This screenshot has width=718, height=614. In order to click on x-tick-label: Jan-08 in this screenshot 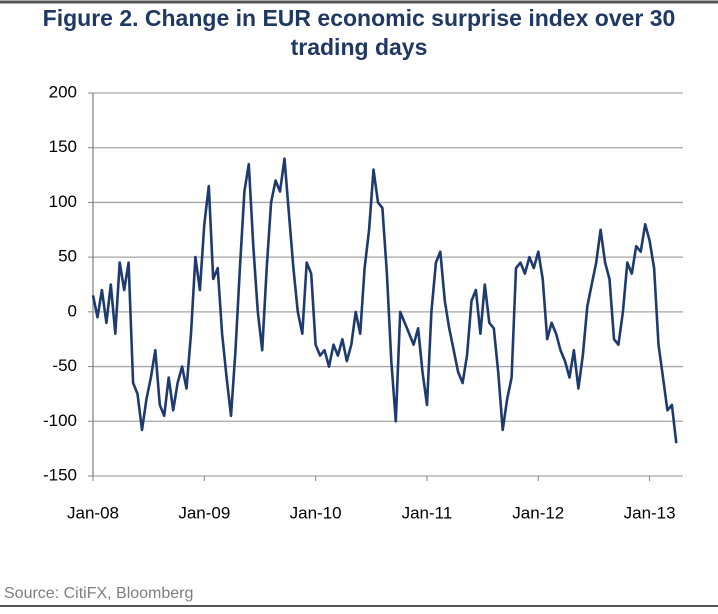, I will do `click(93, 512)`.